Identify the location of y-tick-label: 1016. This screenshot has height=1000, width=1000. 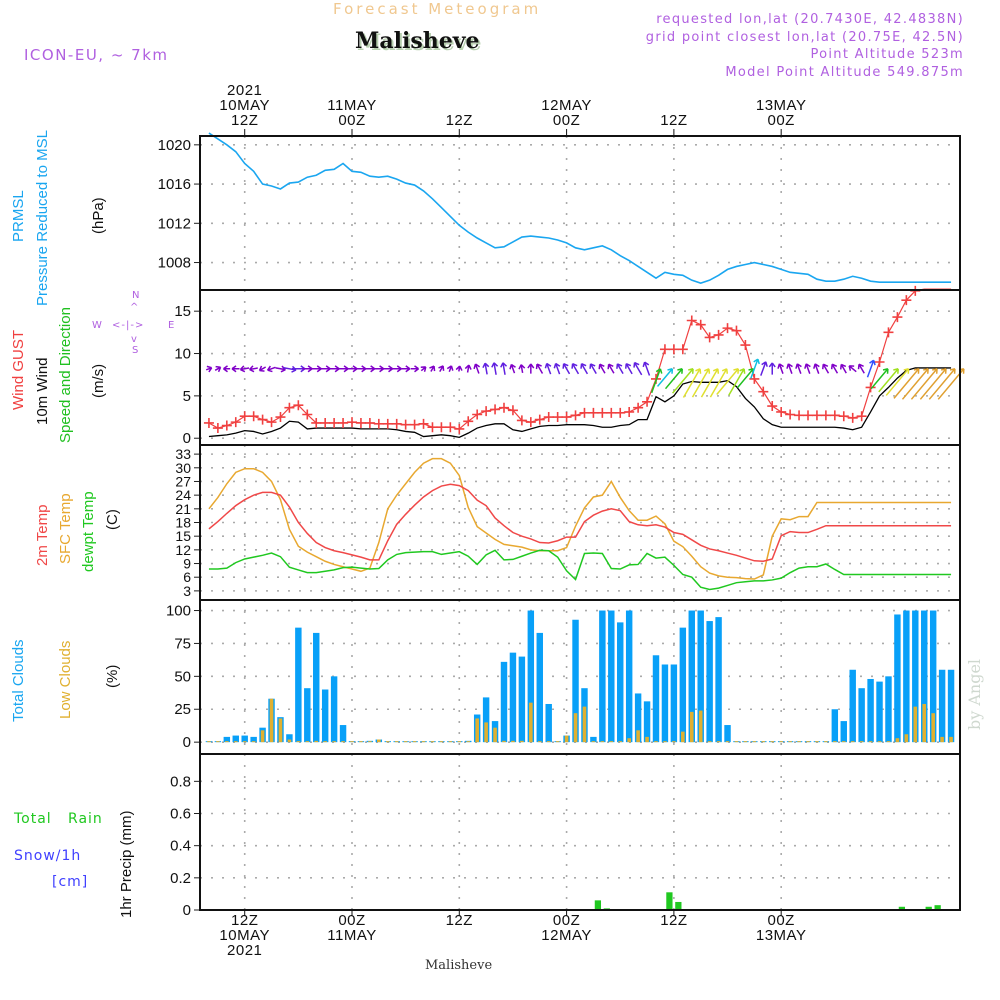
(174, 184).